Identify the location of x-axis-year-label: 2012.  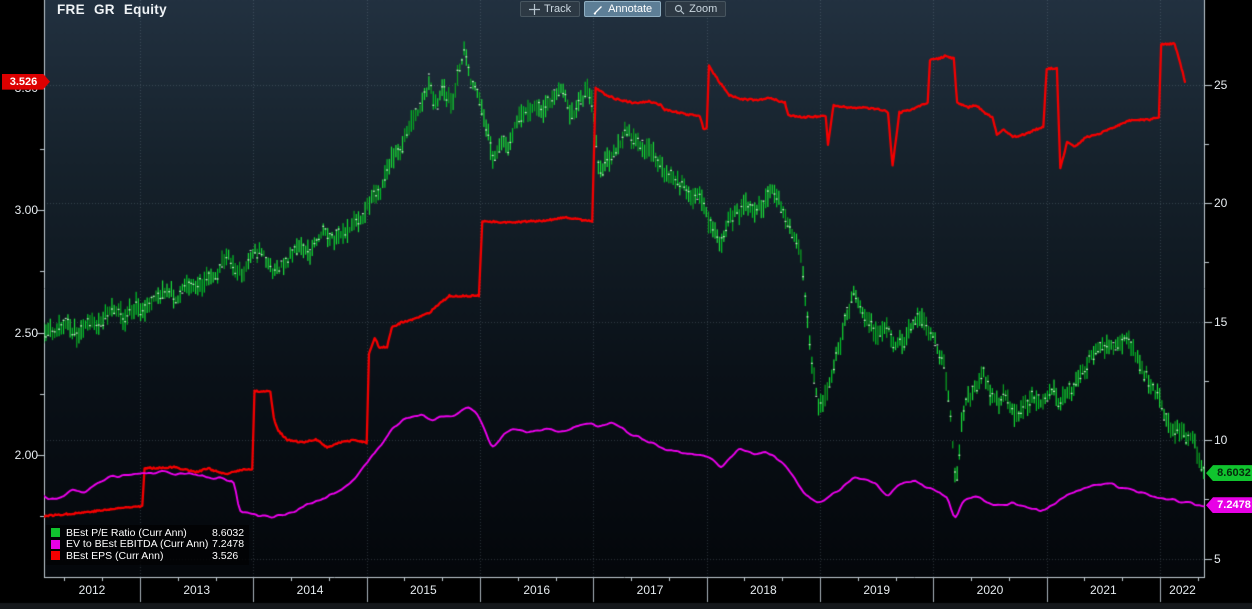
(92, 590).